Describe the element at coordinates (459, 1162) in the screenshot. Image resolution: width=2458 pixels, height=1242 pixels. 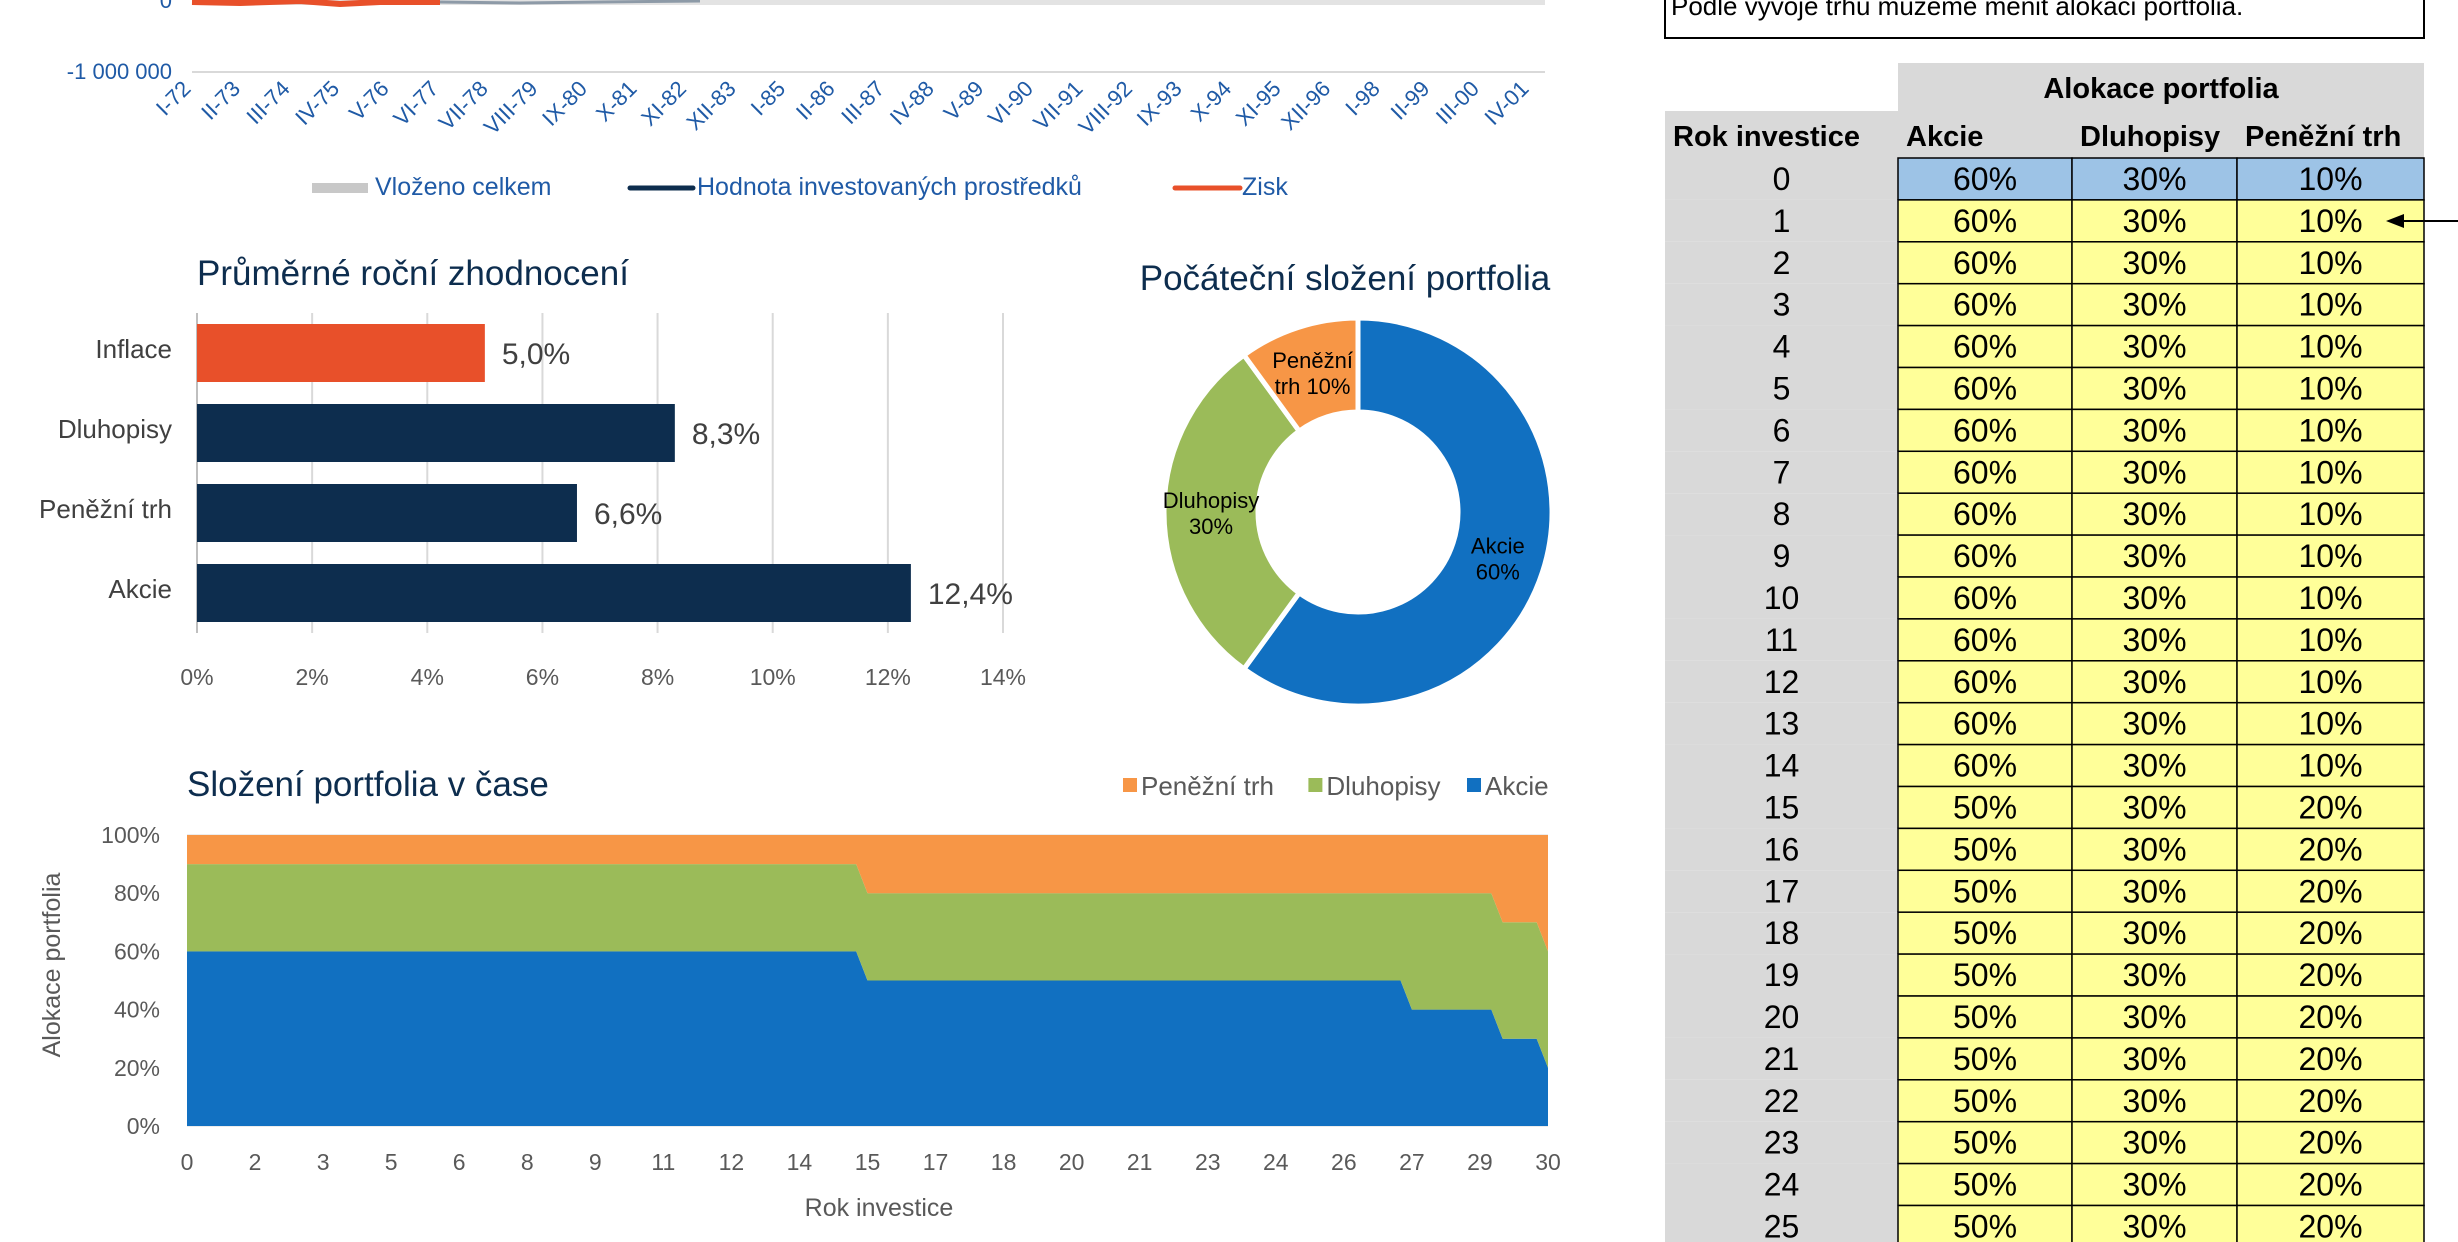
I see `area-x-tick-label: 6` at that location.